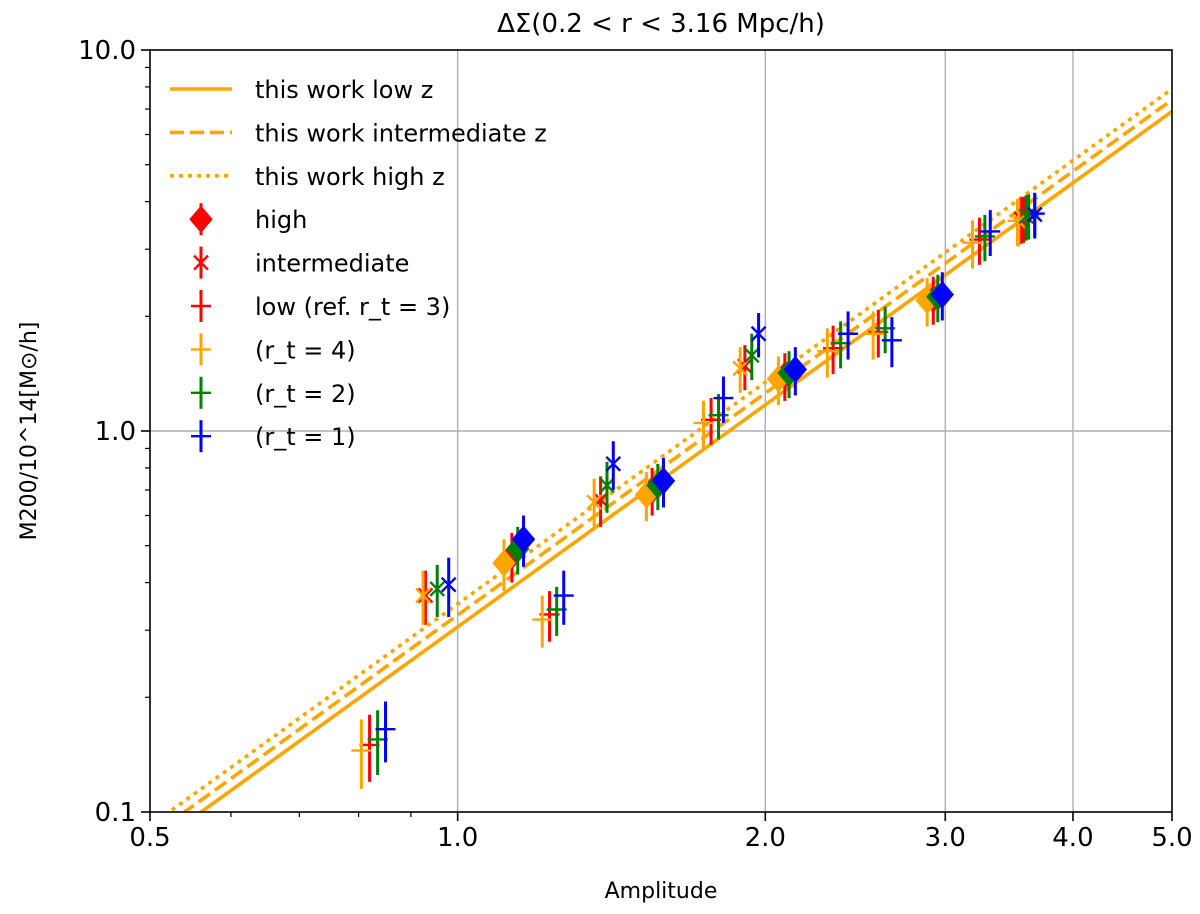 The image size is (1200, 914). Describe the element at coordinates (945, 838) in the screenshot. I see `x-tick-label: 3.0` at that location.